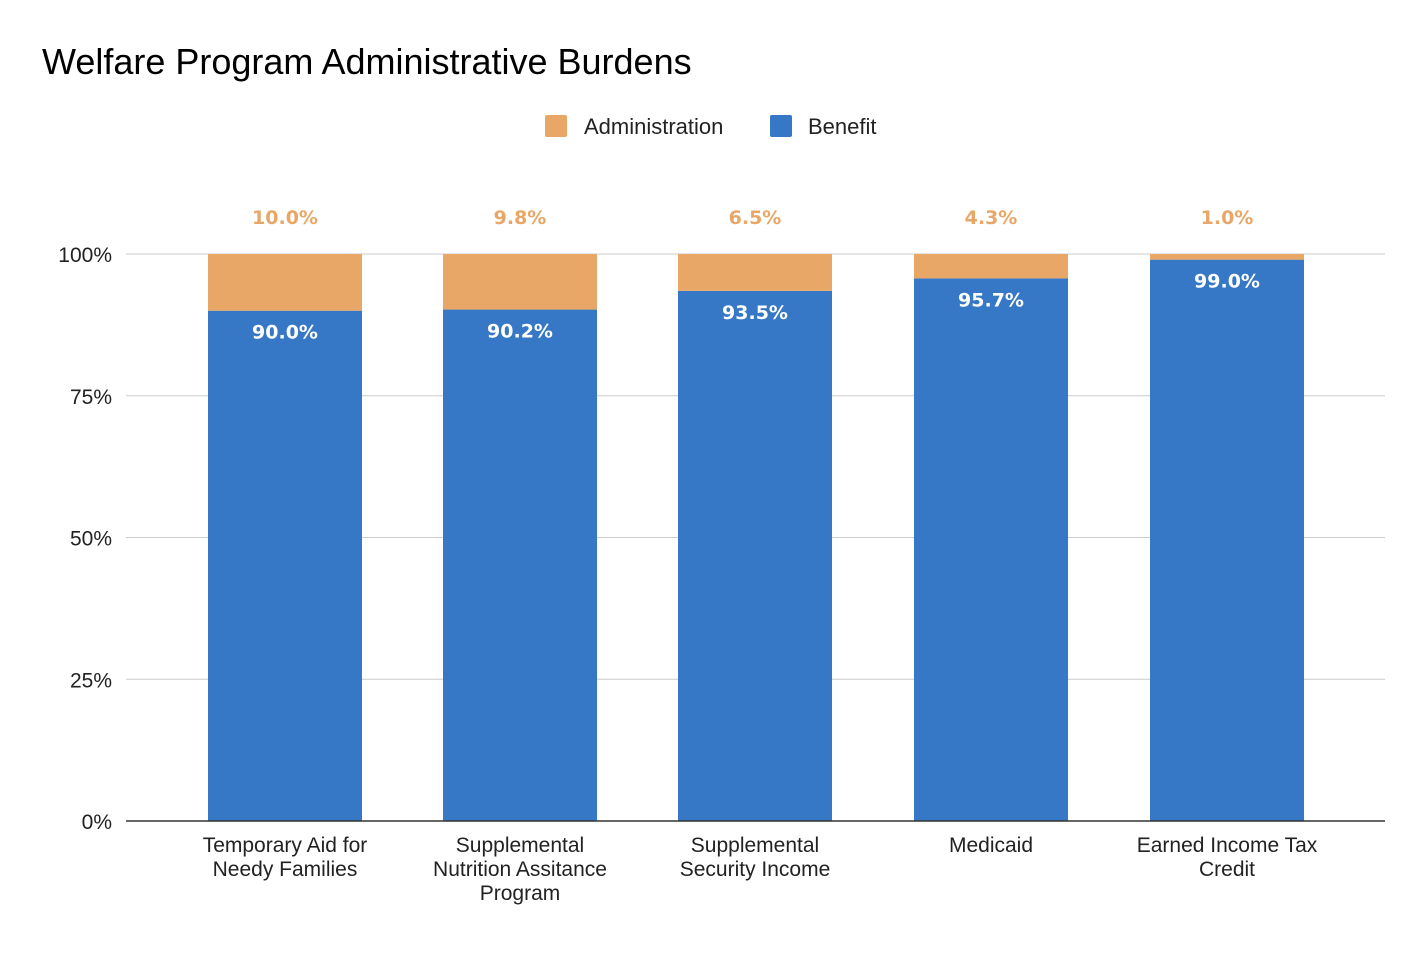 The width and height of the screenshot is (1420, 978). Describe the element at coordinates (285, 218) in the screenshot. I see `data-label-administration-0: 10.0%` at that location.